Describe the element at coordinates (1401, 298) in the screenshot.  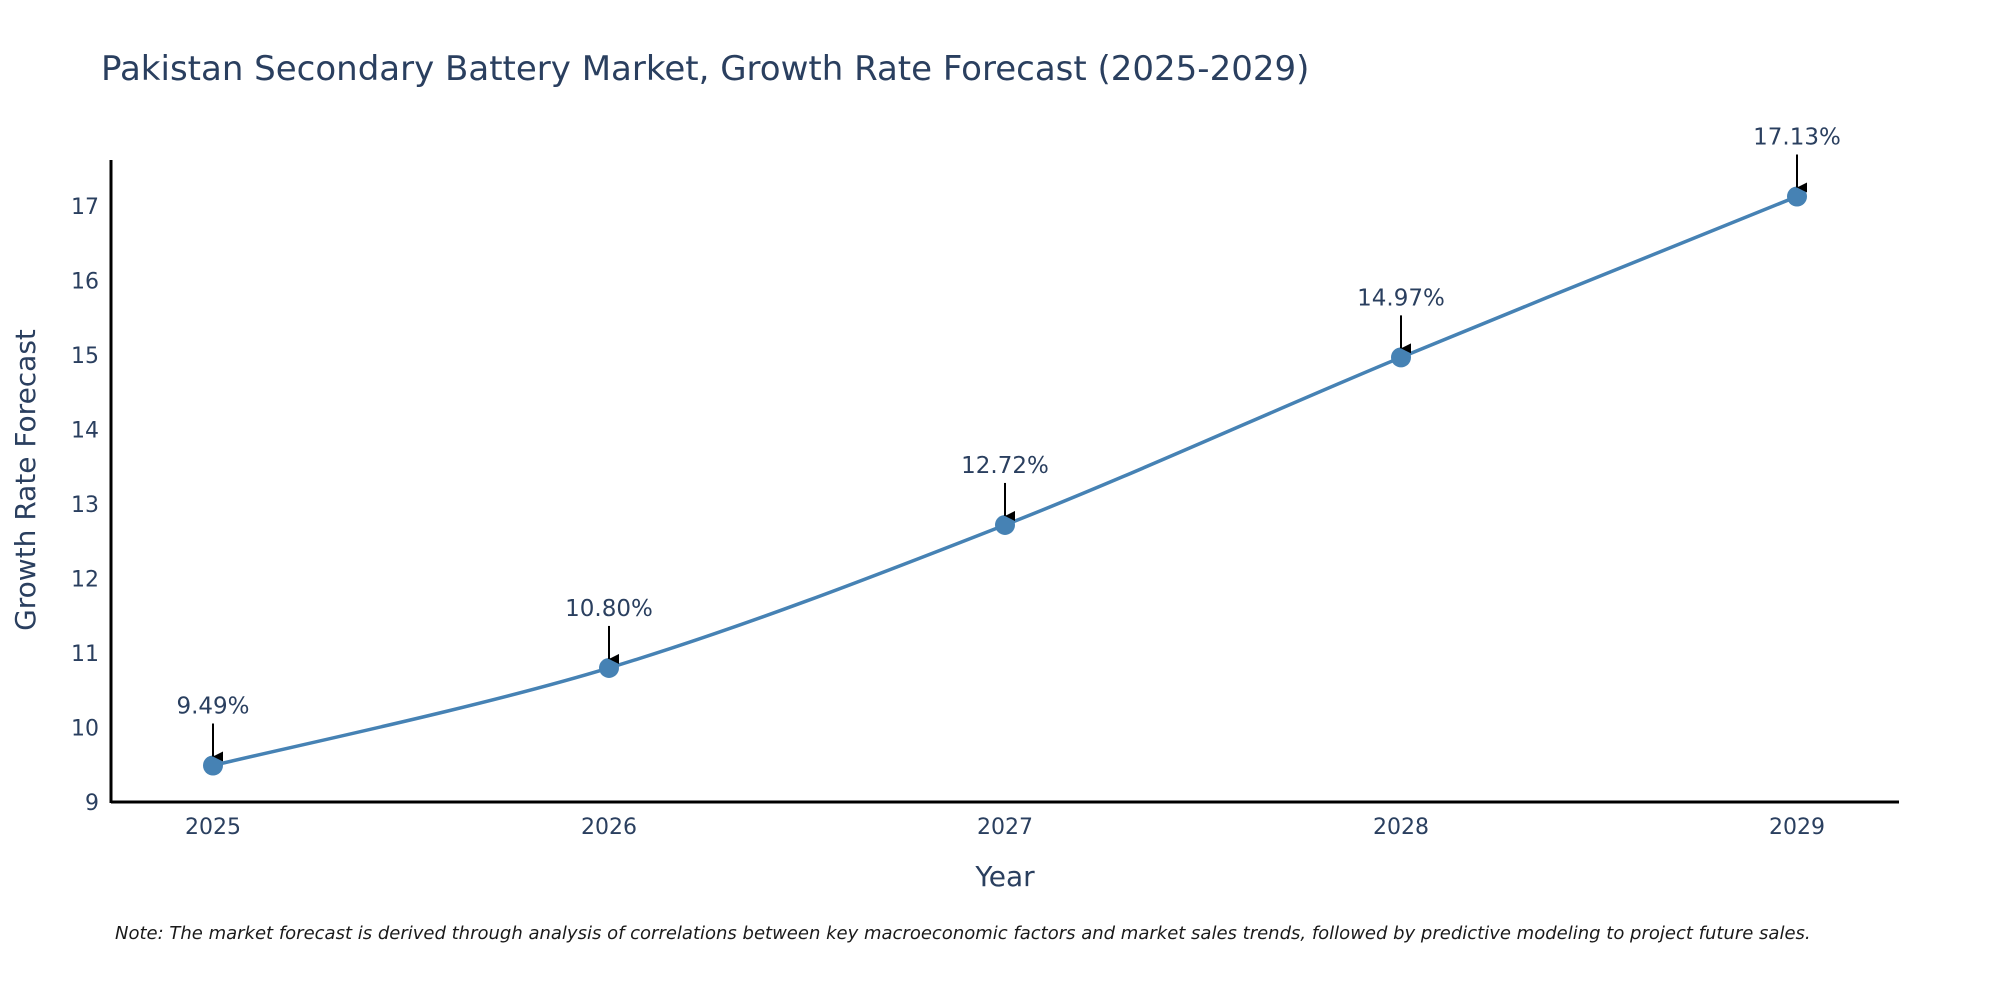
I see `data-label-2028: 14.97%` at that location.